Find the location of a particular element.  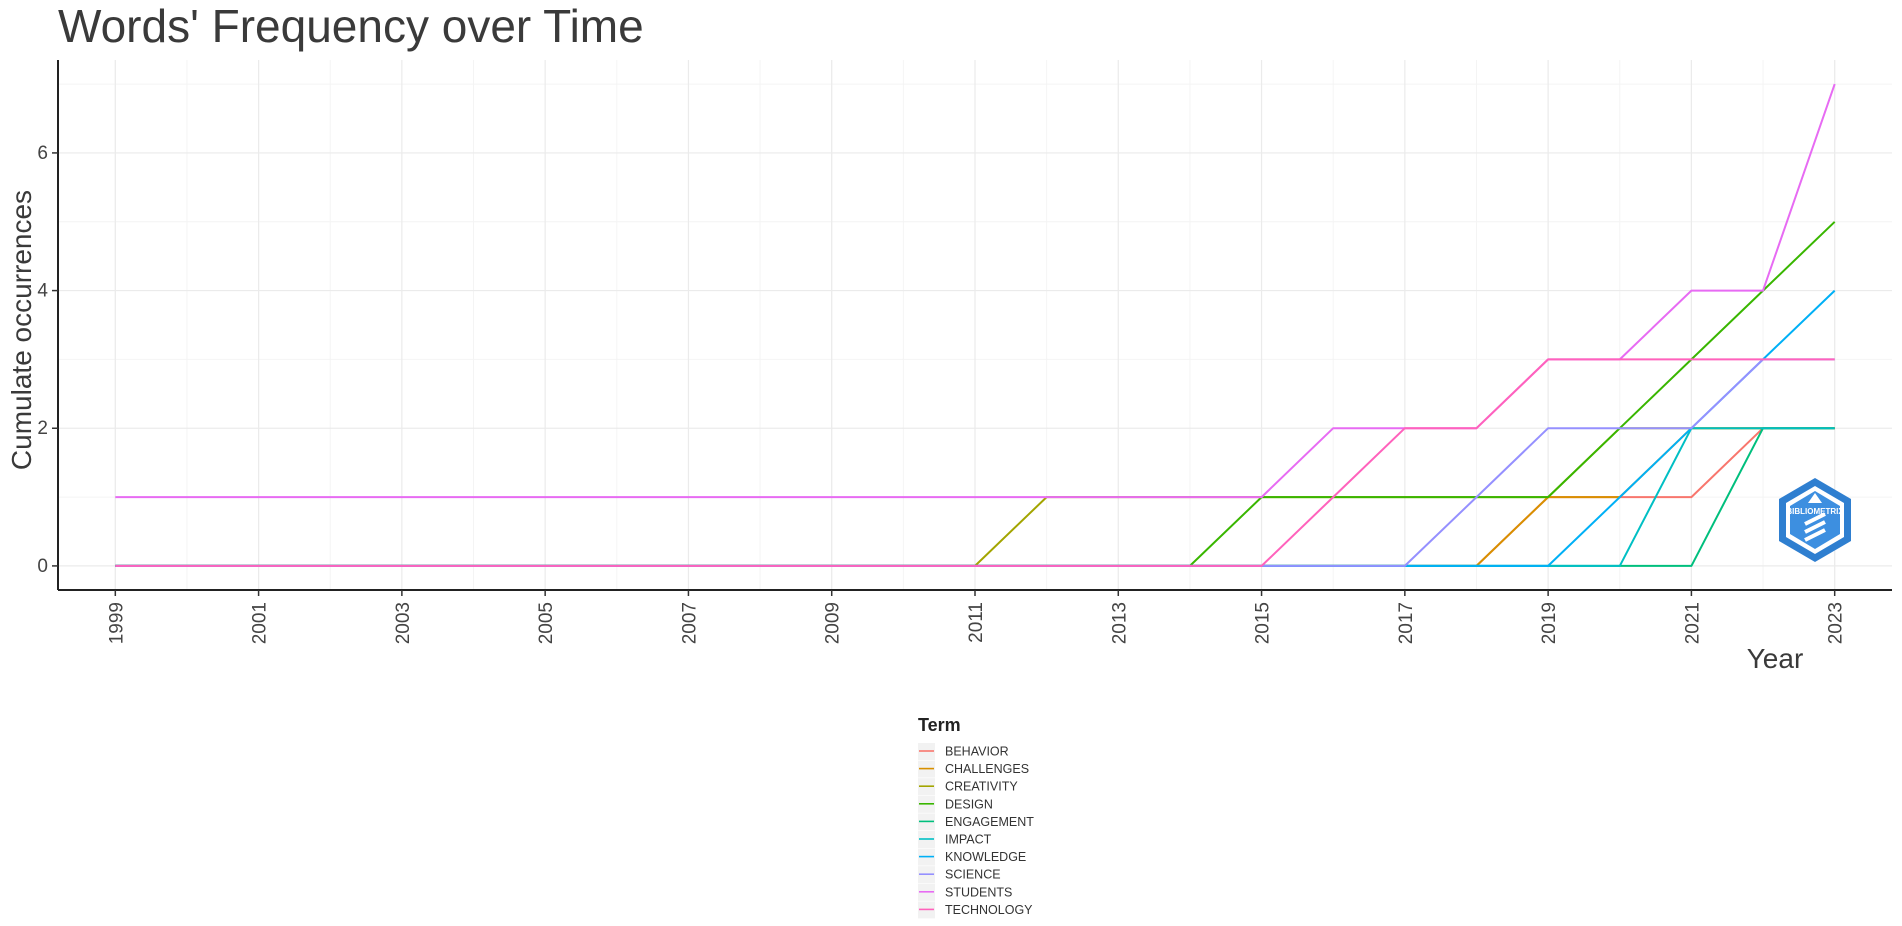

legend-item: SCIENCE is located at coordinates (959, 875).